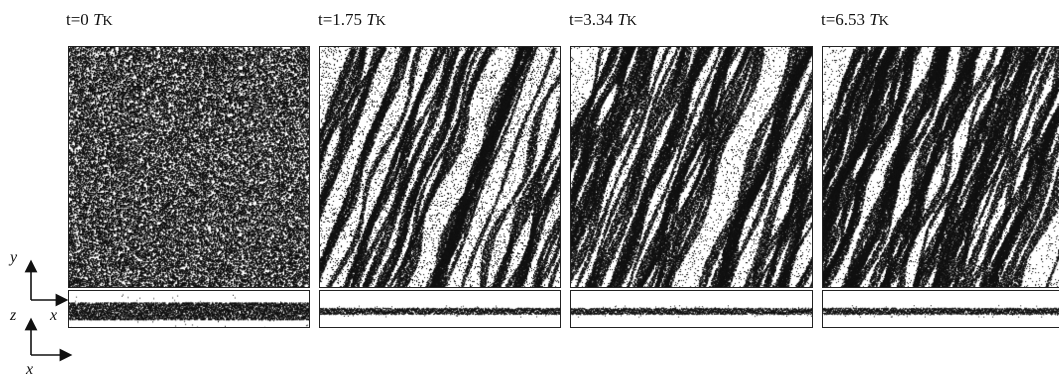  I want to click on panel-4-side-image, so click(941, 309).